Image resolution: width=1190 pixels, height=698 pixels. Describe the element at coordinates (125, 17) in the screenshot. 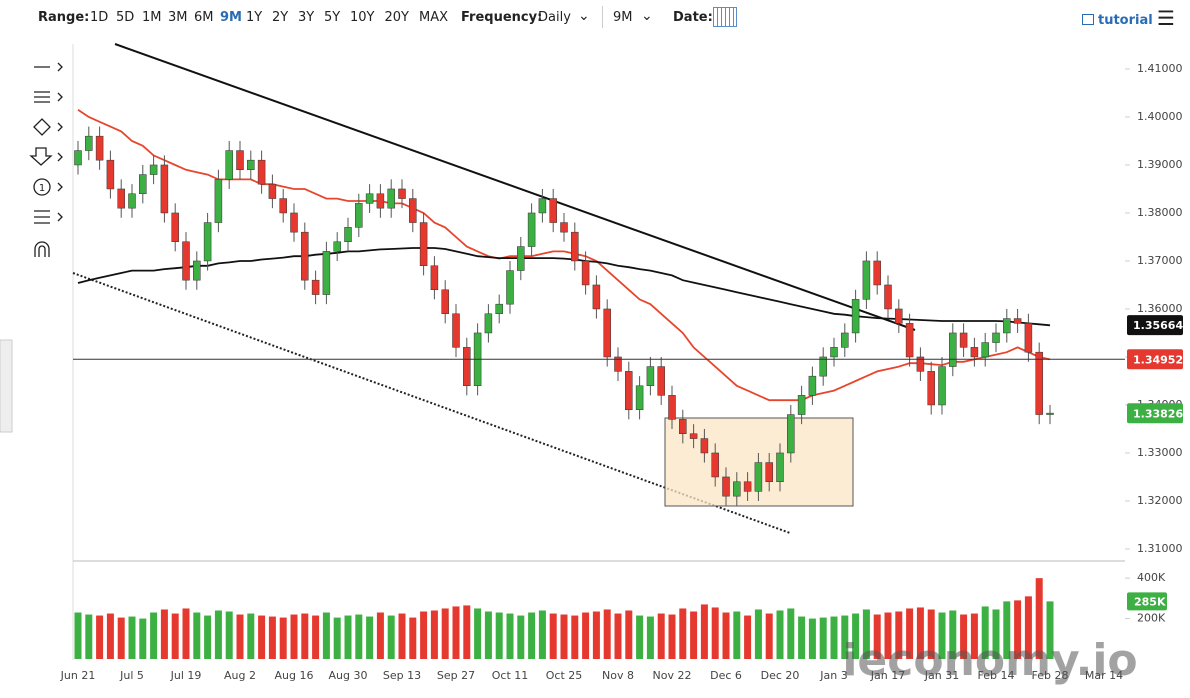

I see `range-button: 5D` at that location.